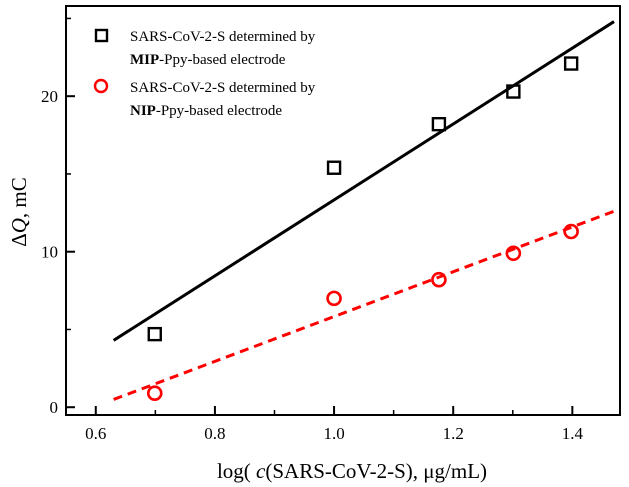 This screenshot has width=629, height=487. I want to click on y-axis-ticks: 0 10 20, so click(58, 217).